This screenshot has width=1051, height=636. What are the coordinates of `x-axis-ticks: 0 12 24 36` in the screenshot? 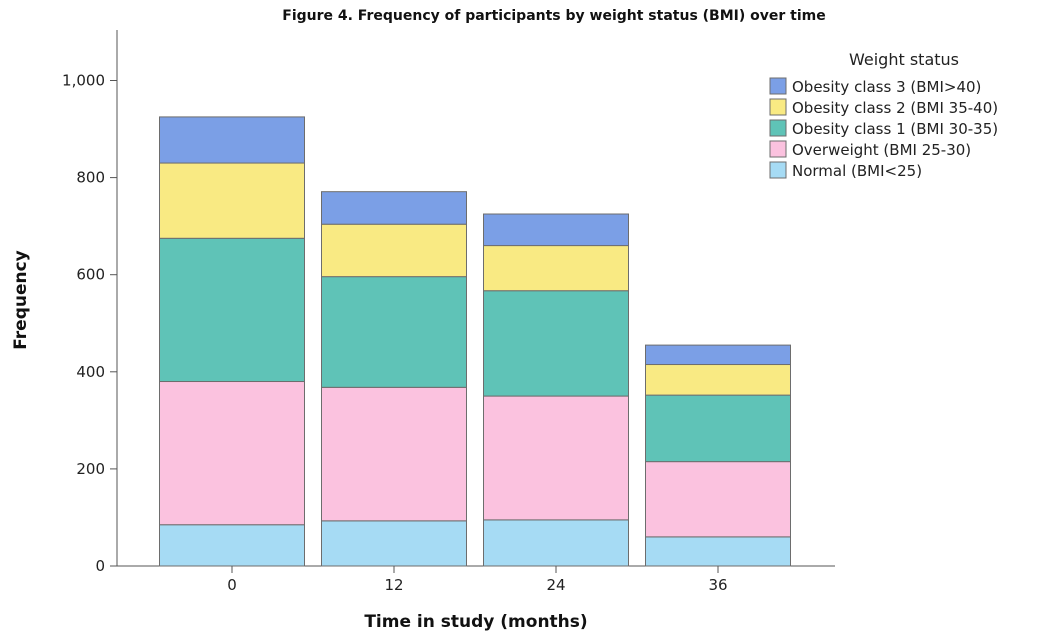 It's located at (477, 580).